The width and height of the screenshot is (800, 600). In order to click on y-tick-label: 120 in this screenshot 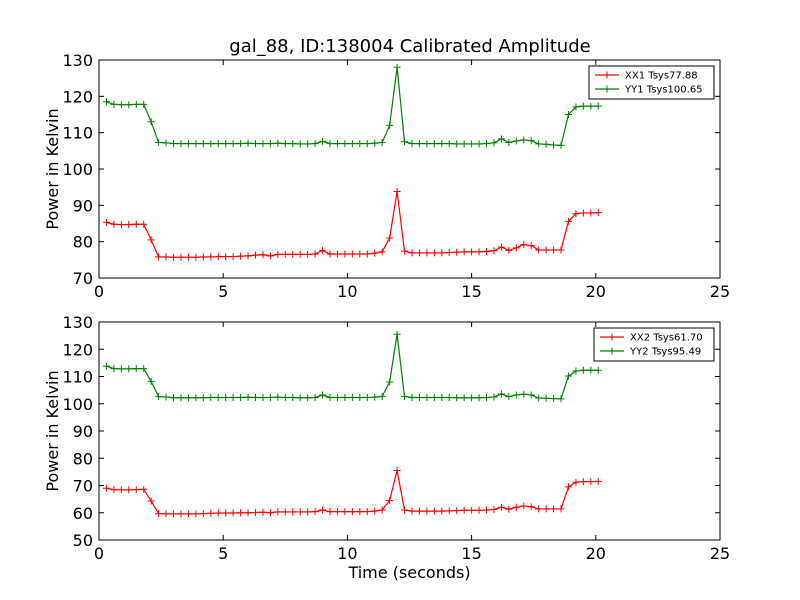, I will do `click(77, 349)`.